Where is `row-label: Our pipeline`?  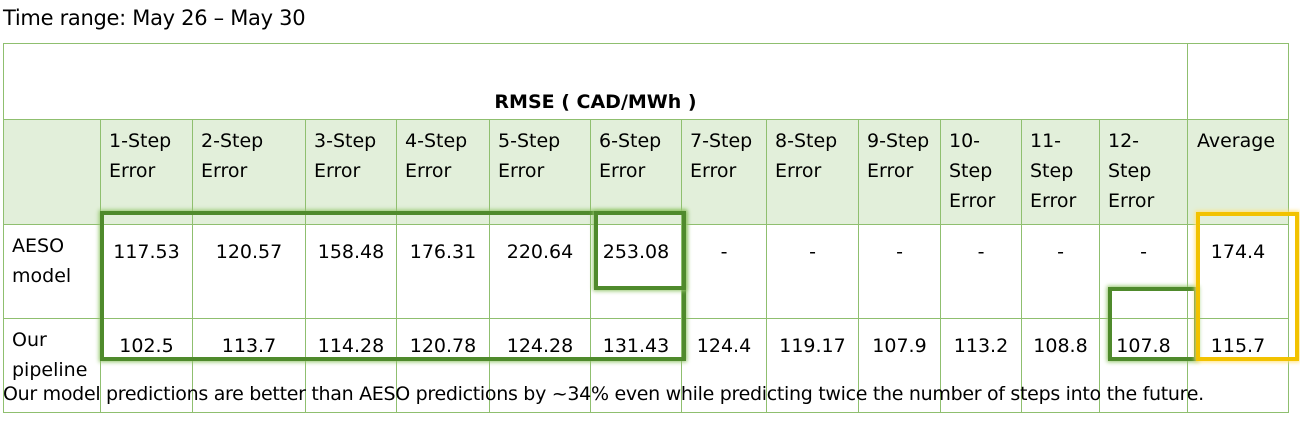 row-label: Our pipeline is located at coordinates (52, 365).